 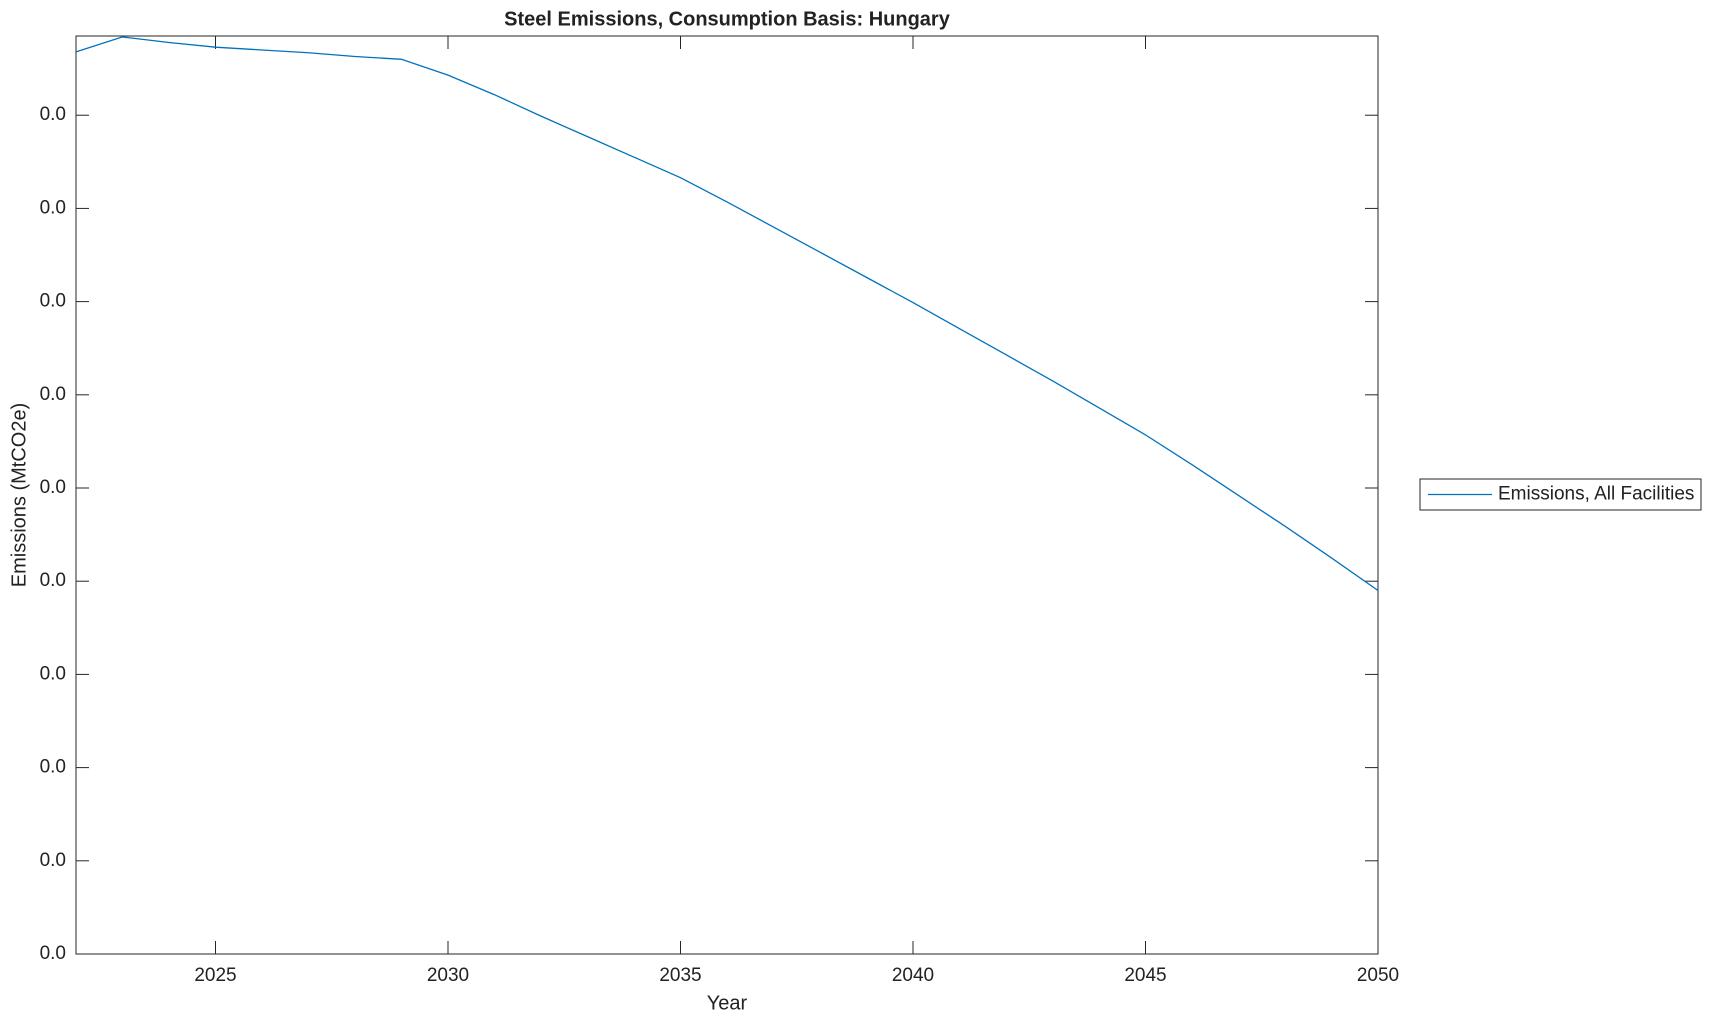 I want to click on y-axis-label: Emissions (MtCO2e), so click(x=19, y=495).